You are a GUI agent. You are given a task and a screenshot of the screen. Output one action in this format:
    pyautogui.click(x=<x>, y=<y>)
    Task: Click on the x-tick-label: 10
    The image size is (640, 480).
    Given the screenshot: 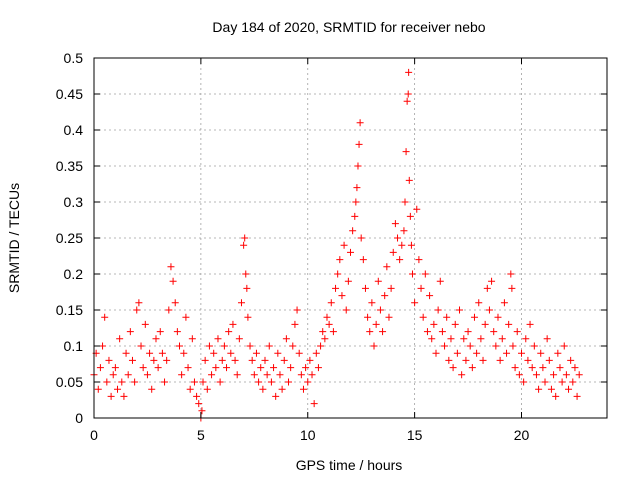 What is the action you would take?
    pyautogui.click(x=308, y=435)
    